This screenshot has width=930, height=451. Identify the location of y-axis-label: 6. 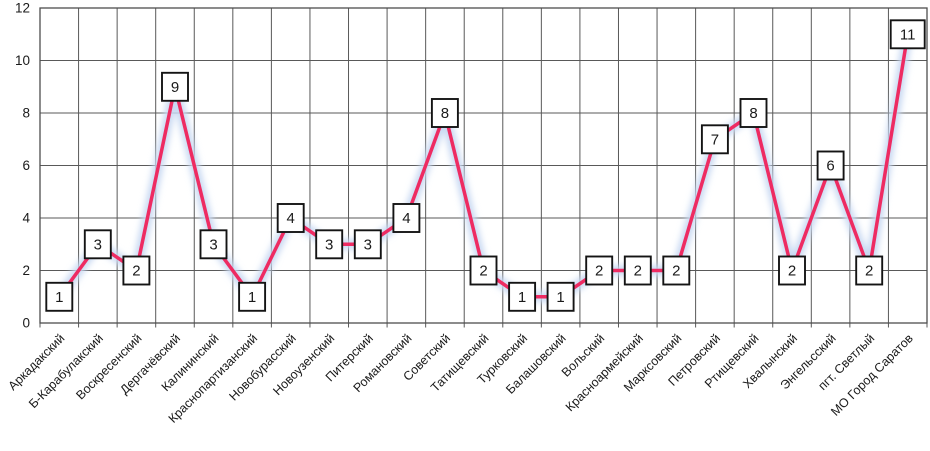
(26, 165).